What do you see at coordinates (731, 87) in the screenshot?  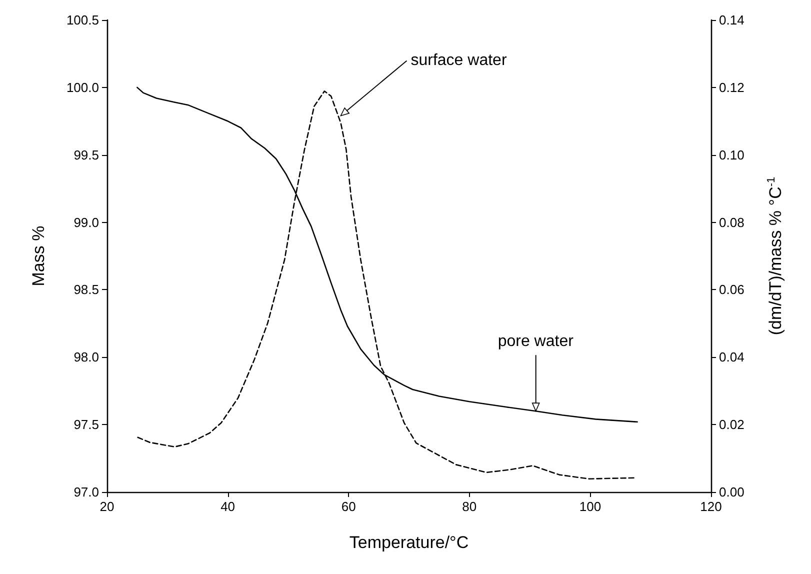 I see `y2-tick-label: 0.12` at bounding box center [731, 87].